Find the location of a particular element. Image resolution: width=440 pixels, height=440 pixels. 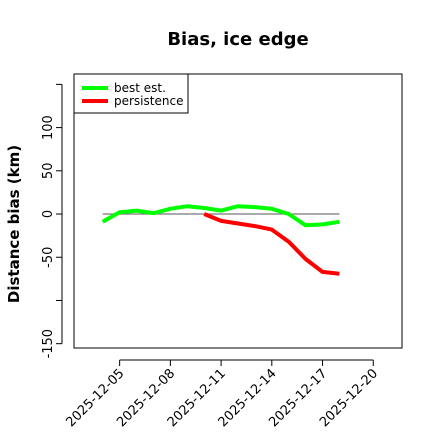

y-tick-label: 100 is located at coordinates (48, 127).